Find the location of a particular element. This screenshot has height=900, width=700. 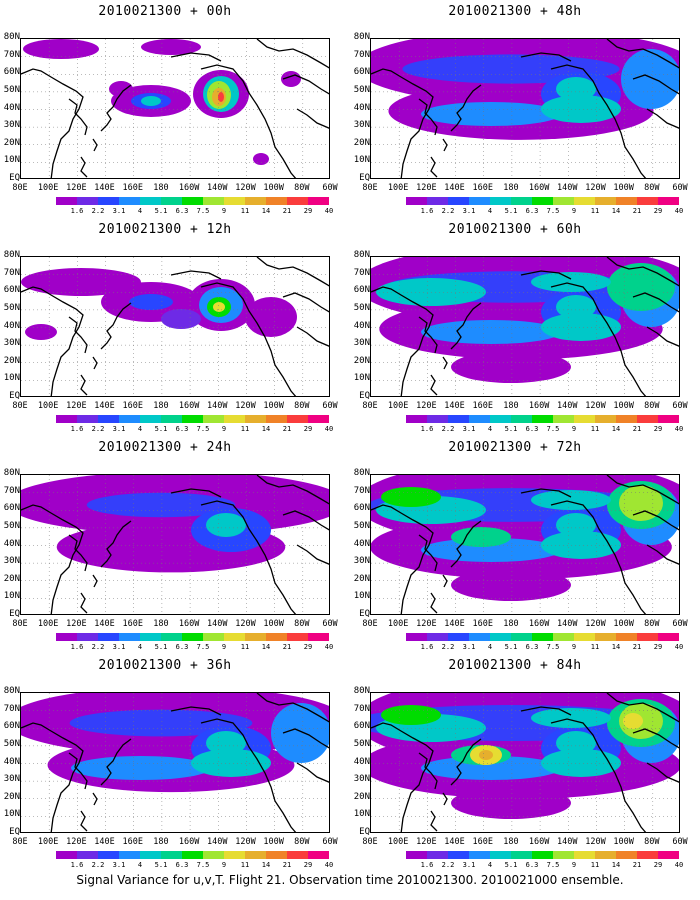

lon-tick-label: 80E is located at coordinates (370, 188).